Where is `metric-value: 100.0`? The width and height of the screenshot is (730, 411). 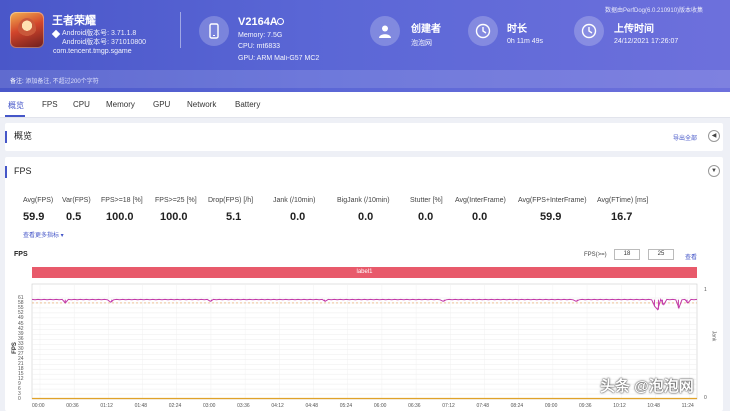
metric-value: 100.0 is located at coordinates (120, 217).